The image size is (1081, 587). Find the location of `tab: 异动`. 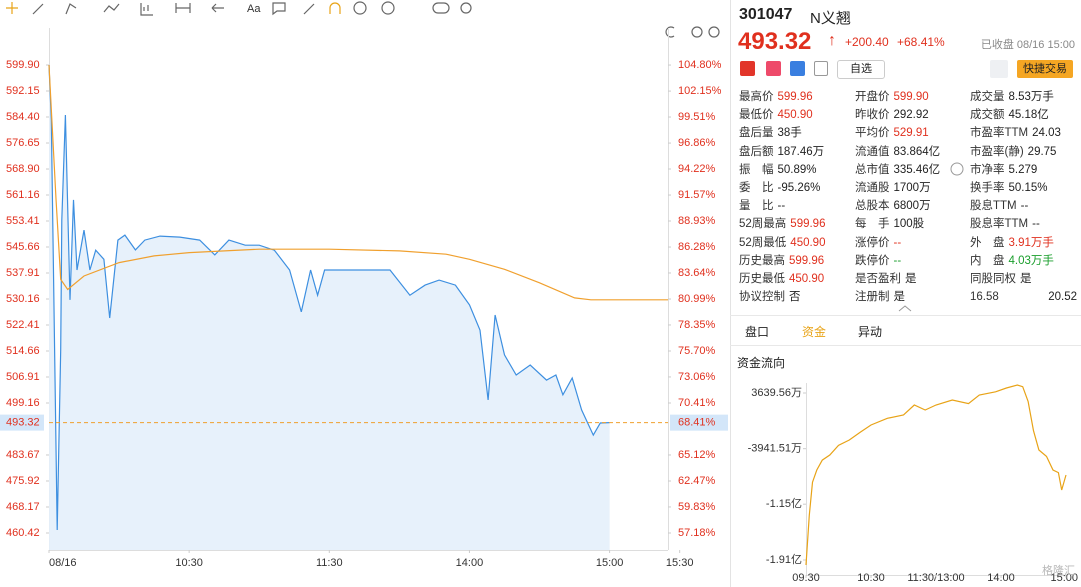

tab: 异动 is located at coordinates (870, 332).